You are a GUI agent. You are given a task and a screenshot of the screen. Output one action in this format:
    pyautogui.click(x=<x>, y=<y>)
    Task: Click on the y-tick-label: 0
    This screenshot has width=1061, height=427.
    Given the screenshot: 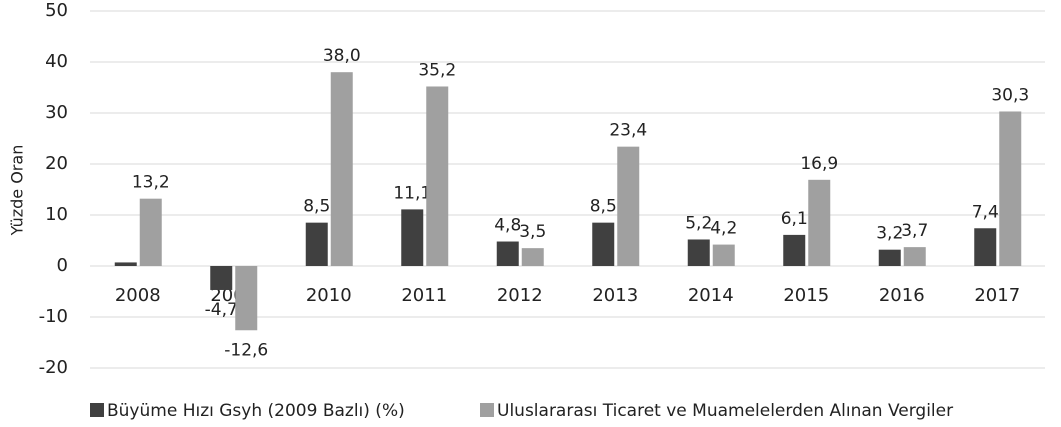 What is the action you would take?
    pyautogui.click(x=62, y=265)
    